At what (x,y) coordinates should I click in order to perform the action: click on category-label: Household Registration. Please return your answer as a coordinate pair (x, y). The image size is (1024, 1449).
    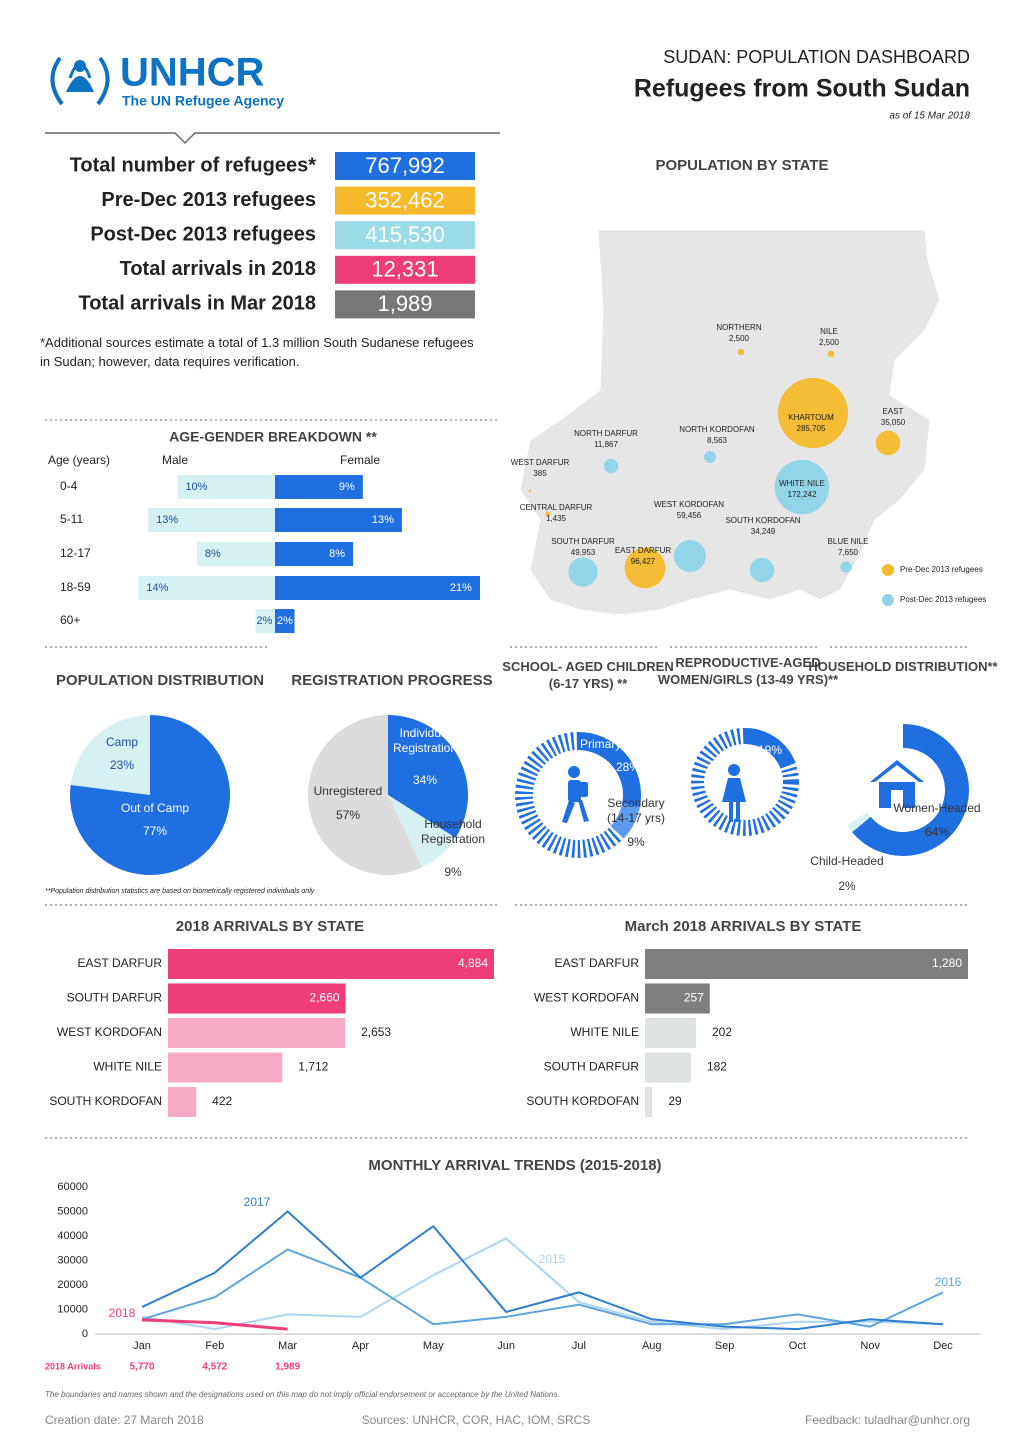
    Looking at the image, I should click on (453, 831).